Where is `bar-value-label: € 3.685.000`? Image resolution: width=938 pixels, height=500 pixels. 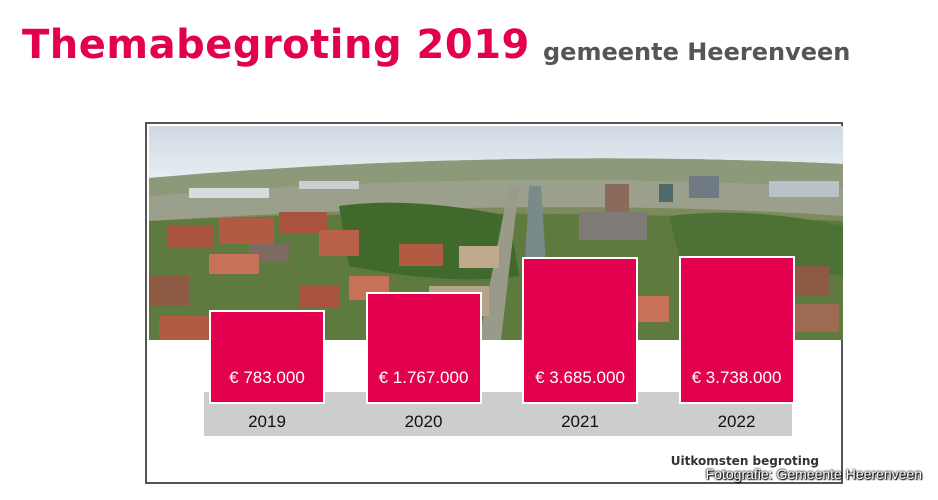 bar-value-label: € 3.685.000 is located at coordinates (580, 377).